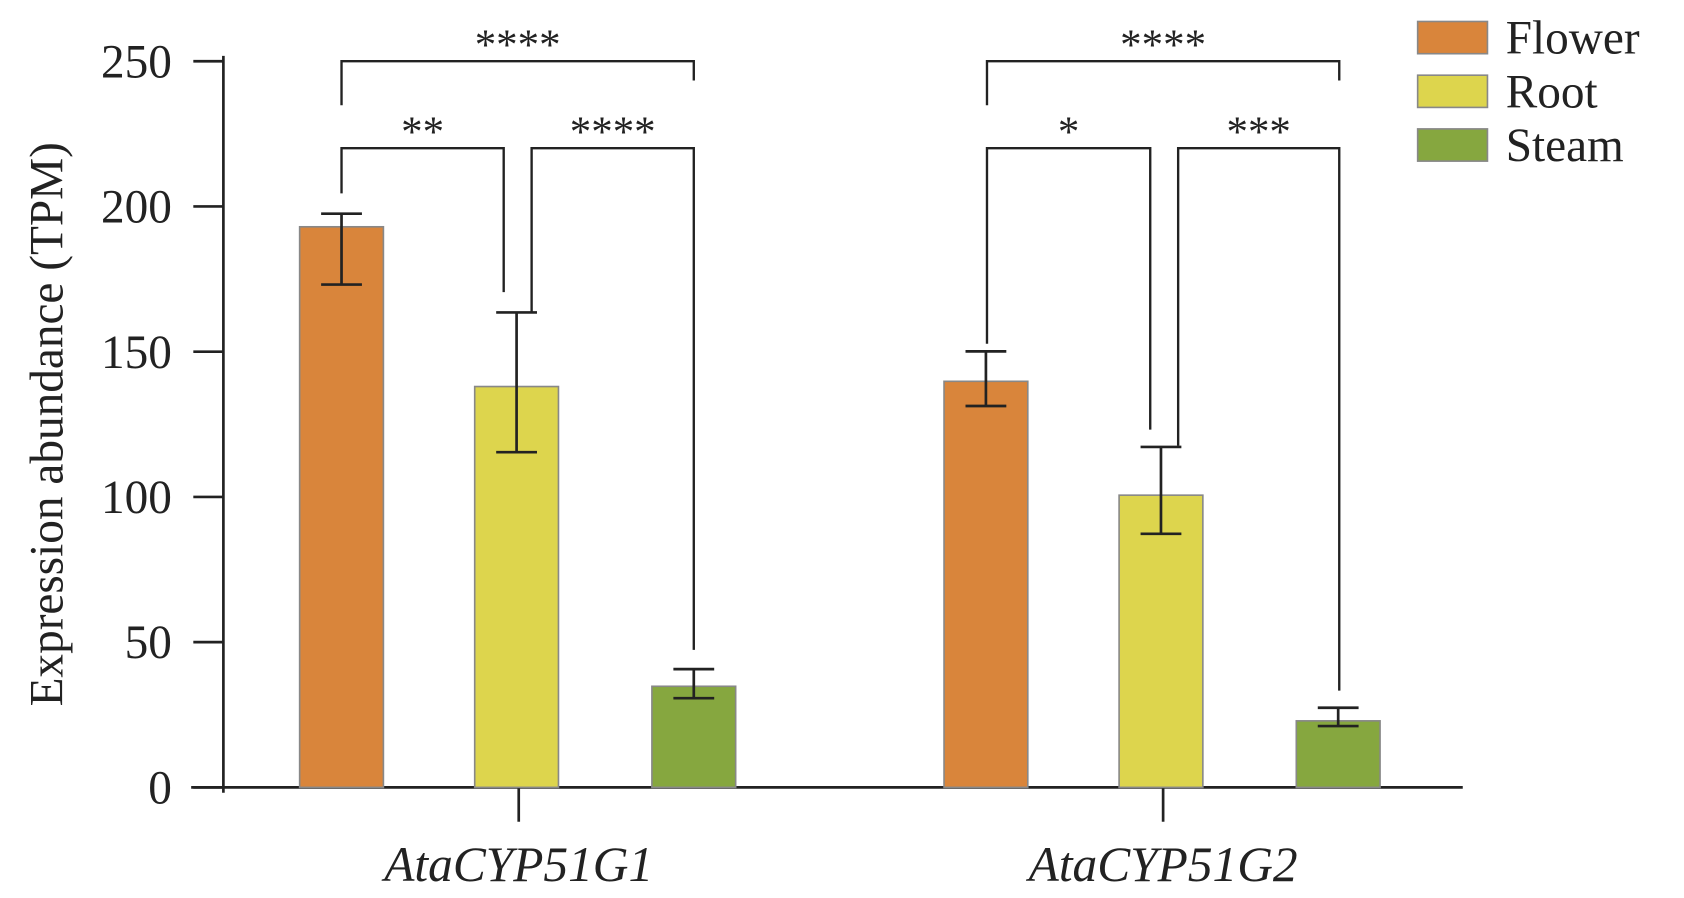  What do you see at coordinates (136, 353) in the screenshot?
I see `y-tick-label: 150` at bounding box center [136, 353].